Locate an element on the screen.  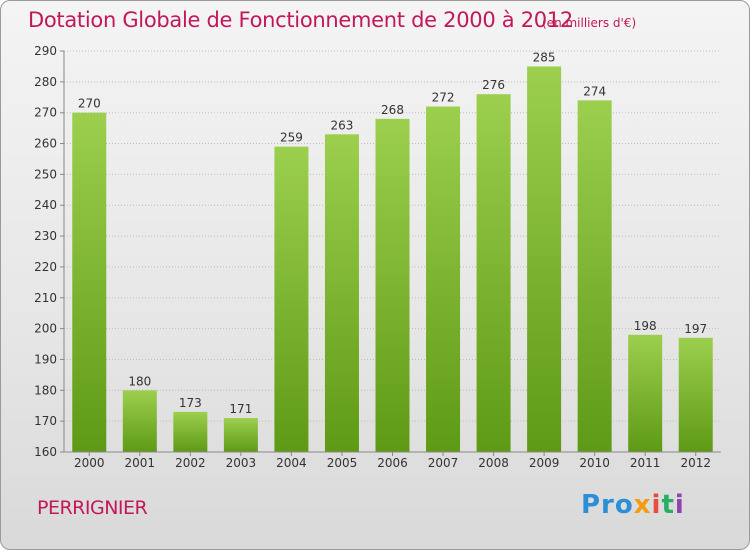
data-label: 268 is located at coordinates (392, 110).